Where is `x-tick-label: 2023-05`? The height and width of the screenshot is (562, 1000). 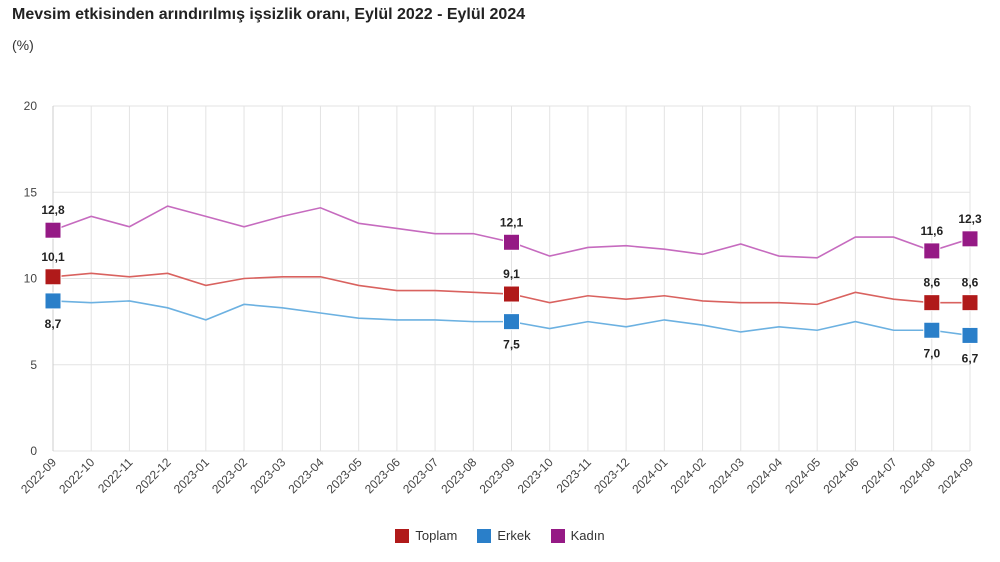 x-tick-label: 2023-05 is located at coordinates (344, 475).